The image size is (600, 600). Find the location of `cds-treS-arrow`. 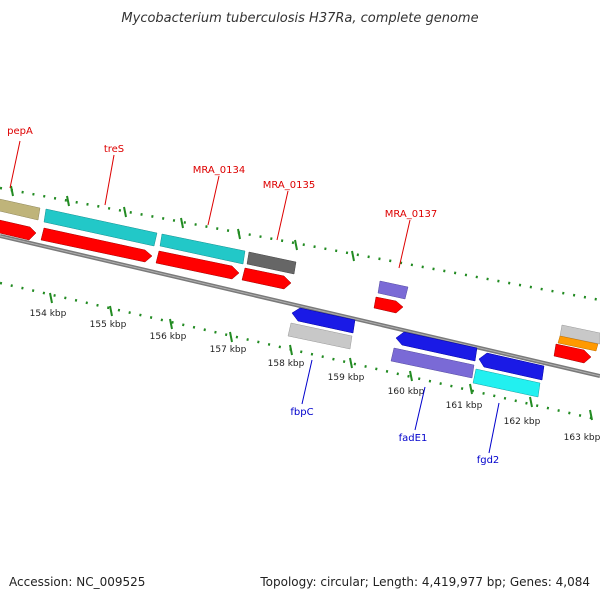

cds-treS-arrow is located at coordinates (96, 245).